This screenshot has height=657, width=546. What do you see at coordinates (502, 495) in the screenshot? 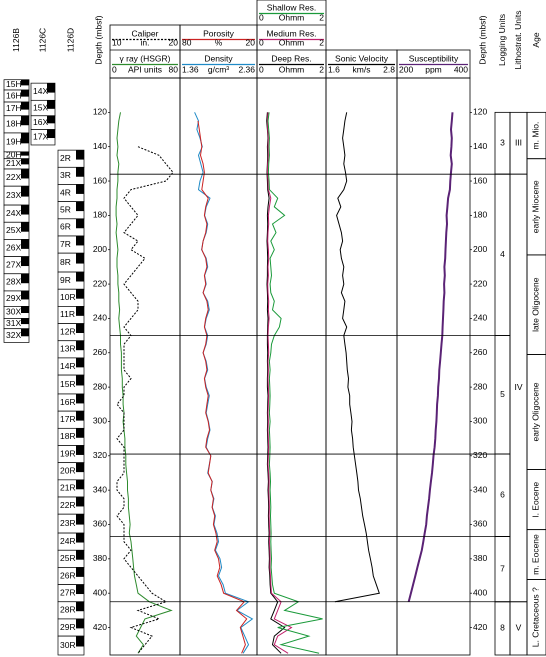
I see `unit-label: 6` at bounding box center [502, 495].